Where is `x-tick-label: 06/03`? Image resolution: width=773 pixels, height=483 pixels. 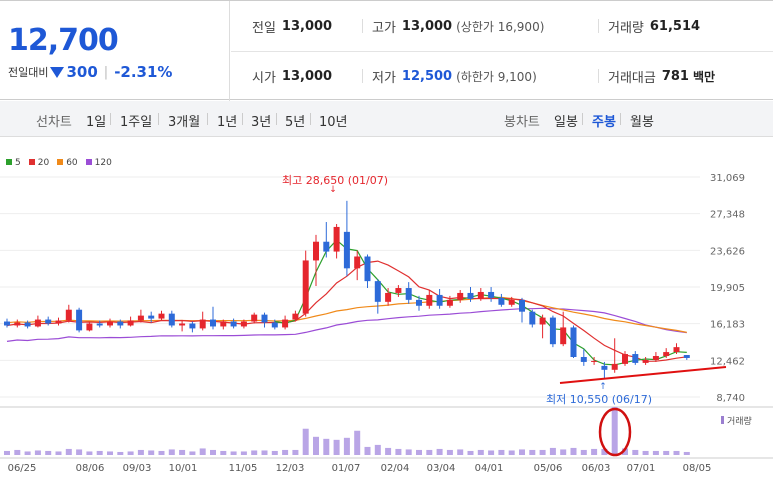 x-tick-label: 06/03 is located at coordinates (596, 468).